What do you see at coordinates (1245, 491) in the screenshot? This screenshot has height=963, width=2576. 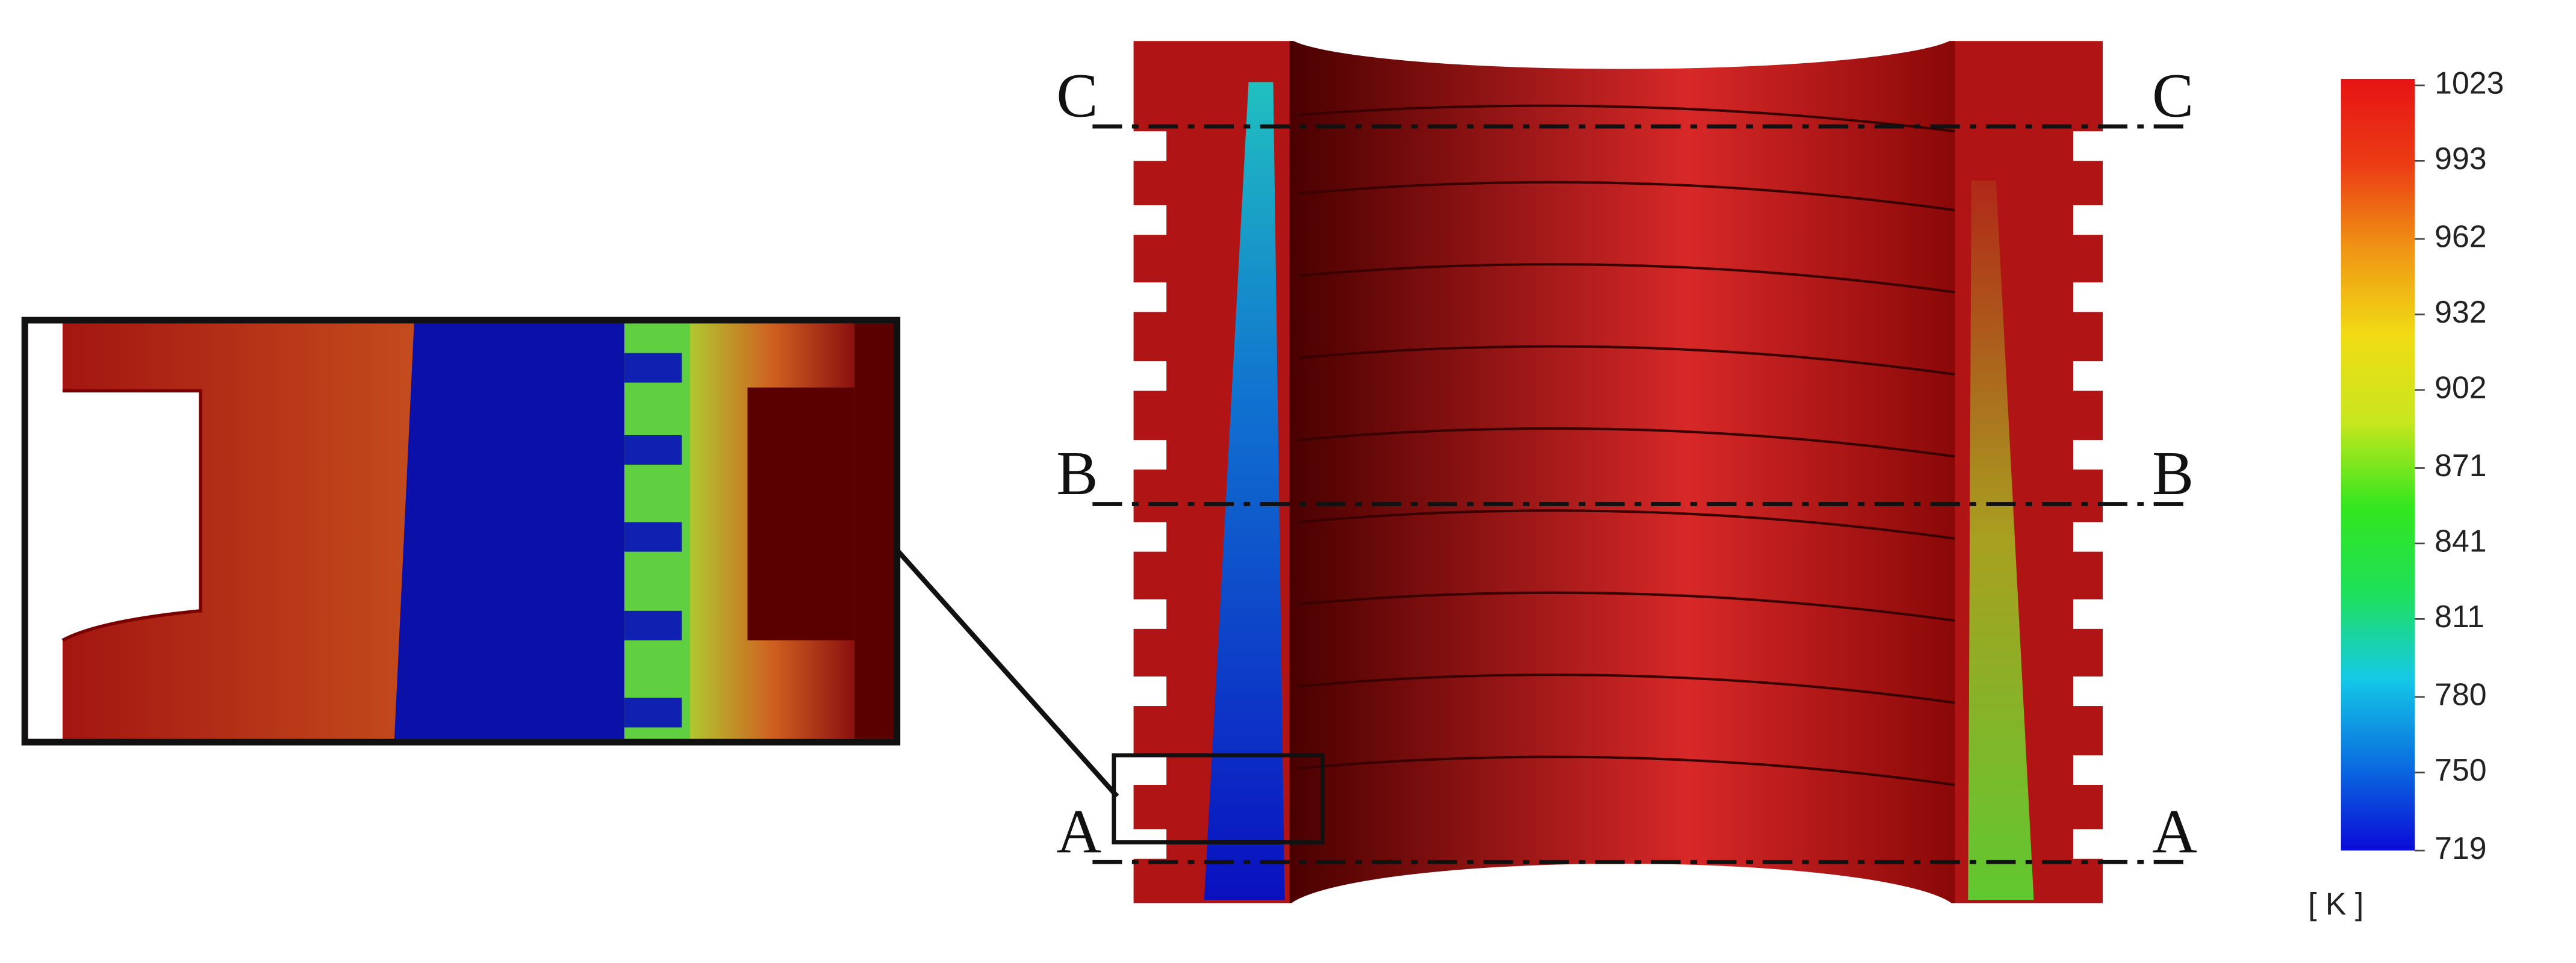 I see `left-wedge` at bounding box center [1245, 491].